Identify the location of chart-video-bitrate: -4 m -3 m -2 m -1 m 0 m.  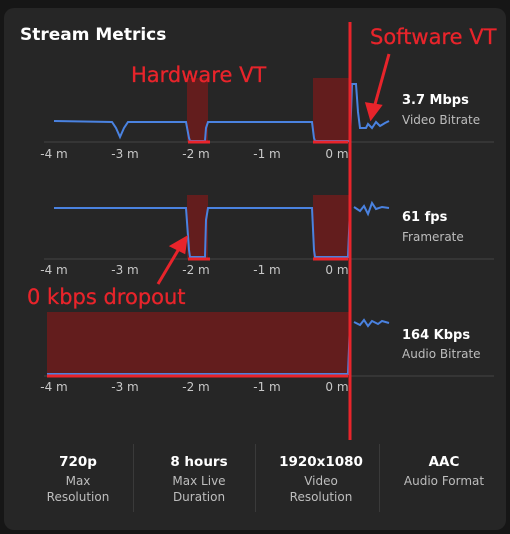
(267, 119).